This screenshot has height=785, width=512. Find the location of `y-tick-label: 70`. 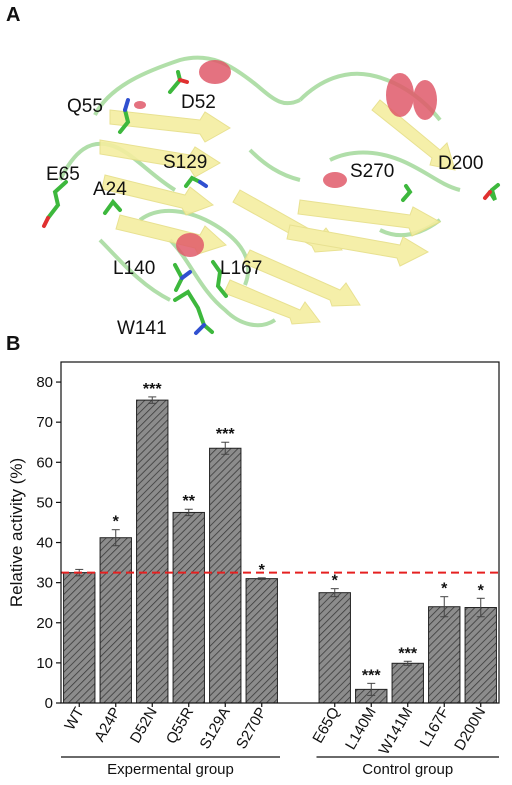

y-tick-label: 70 is located at coordinates (44, 422).